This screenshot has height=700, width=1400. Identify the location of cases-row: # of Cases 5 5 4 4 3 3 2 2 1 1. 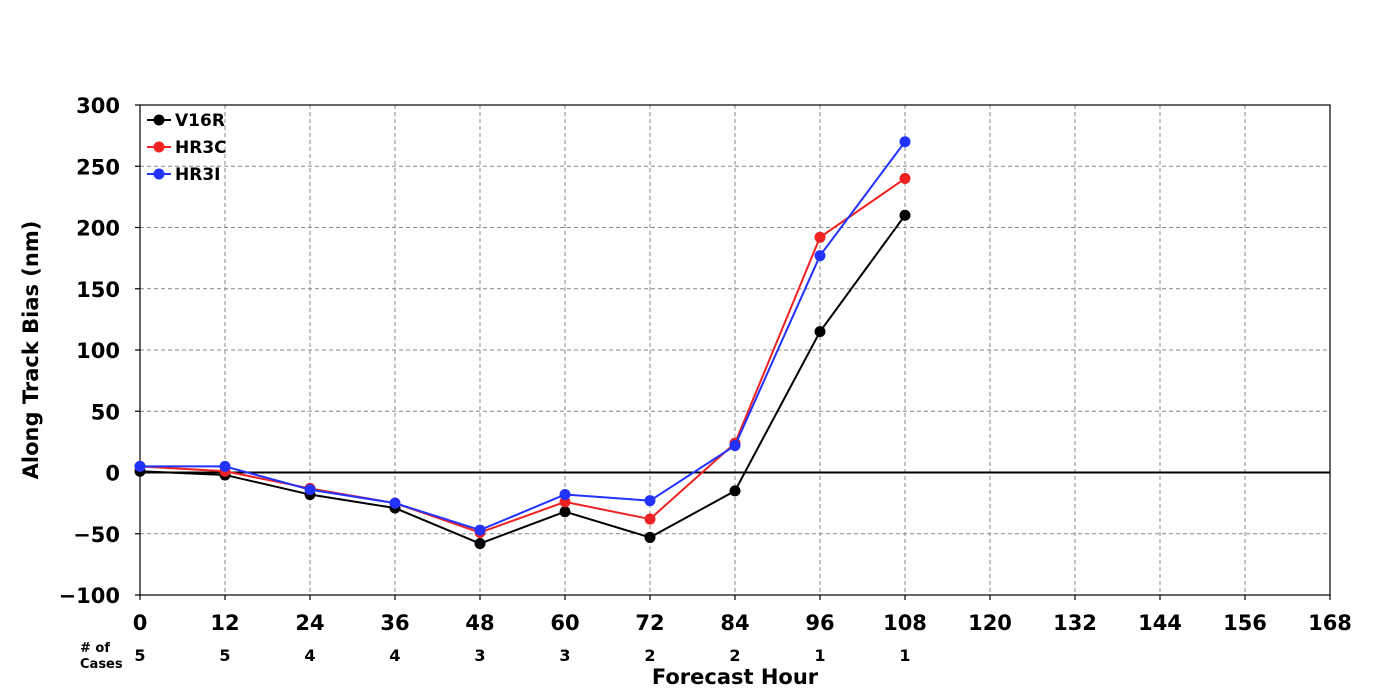
(495, 656).